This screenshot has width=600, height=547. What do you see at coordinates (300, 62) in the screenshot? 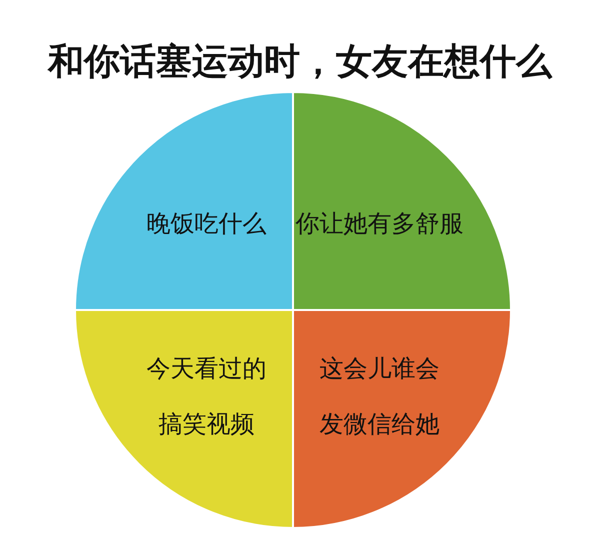
I see `chart-title: 和你话塞运动时，女友在想什么` at bounding box center [300, 62].